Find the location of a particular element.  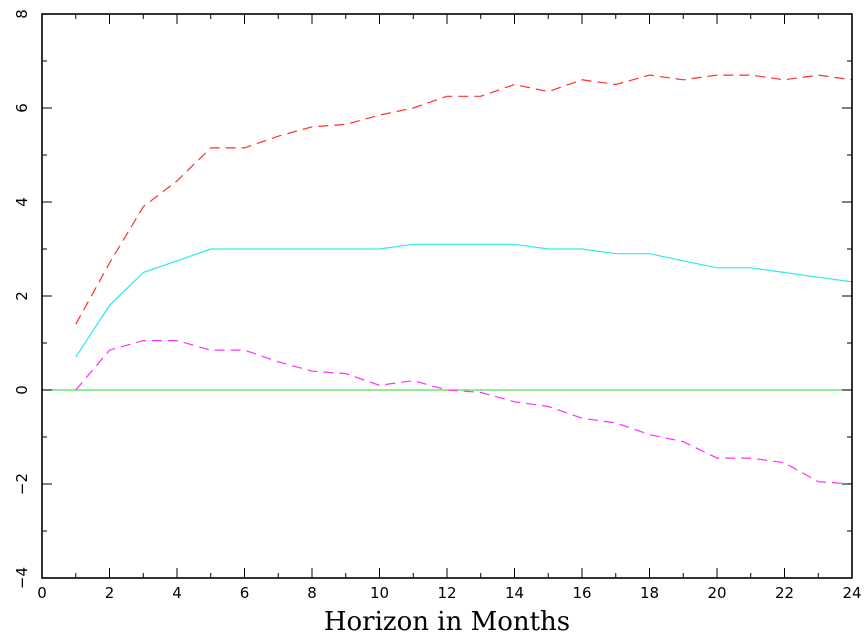

x-axis-title: Horizon in Months is located at coordinates (447, 622).